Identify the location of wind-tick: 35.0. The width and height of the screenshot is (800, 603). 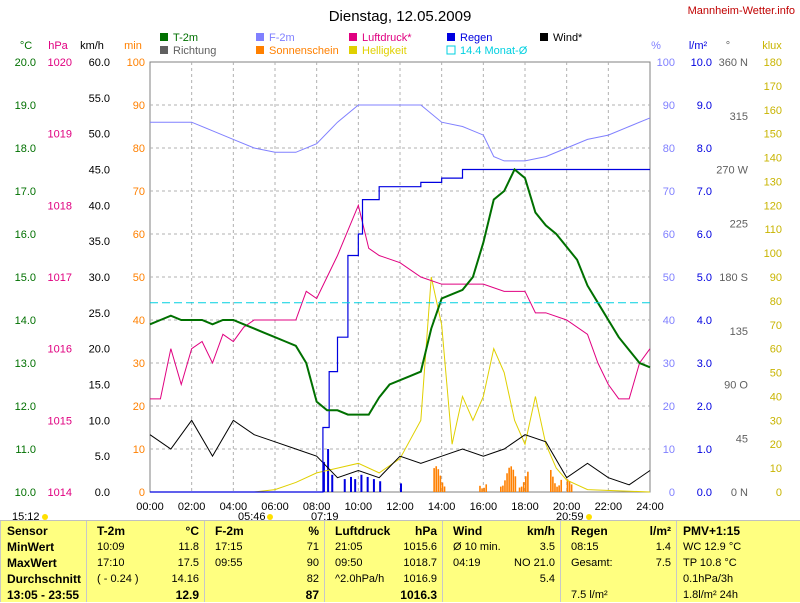
(99, 242).